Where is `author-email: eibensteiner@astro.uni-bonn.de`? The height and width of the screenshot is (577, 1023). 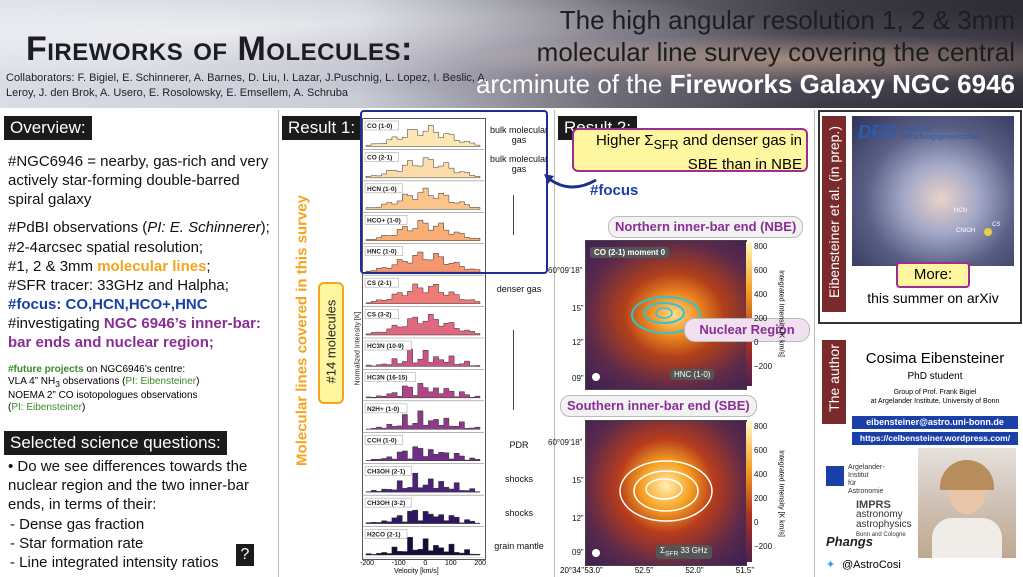 author-email: eibensteiner@astro.uni-bonn.de is located at coordinates (935, 422).